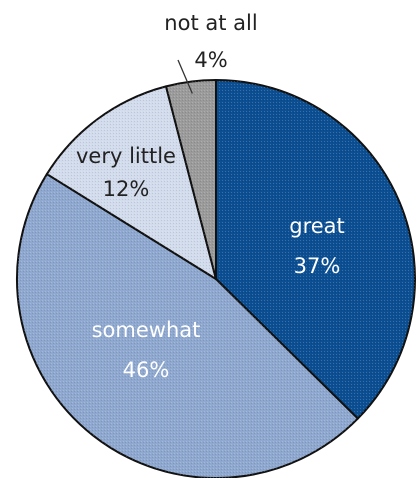 The height and width of the screenshot is (478, 417). Describe the element at coordinates (210, 23) in the screenshot. I see `slice-label-not-at-all: not at all` at that location.